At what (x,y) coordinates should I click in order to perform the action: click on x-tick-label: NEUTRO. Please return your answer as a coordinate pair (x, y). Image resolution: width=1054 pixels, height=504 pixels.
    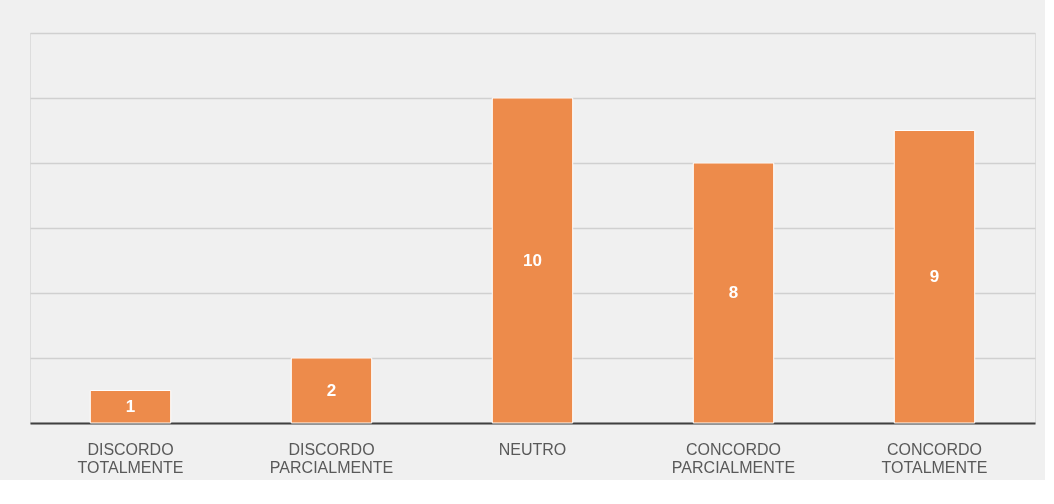
    Looking at the image, I should click on (532, 449).